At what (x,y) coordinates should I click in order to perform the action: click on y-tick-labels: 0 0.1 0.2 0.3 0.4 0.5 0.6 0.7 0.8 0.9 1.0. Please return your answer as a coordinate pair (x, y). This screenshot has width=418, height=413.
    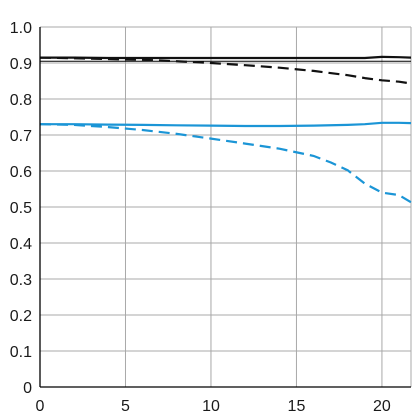
    Looking at the image, I should click on (21, 208).